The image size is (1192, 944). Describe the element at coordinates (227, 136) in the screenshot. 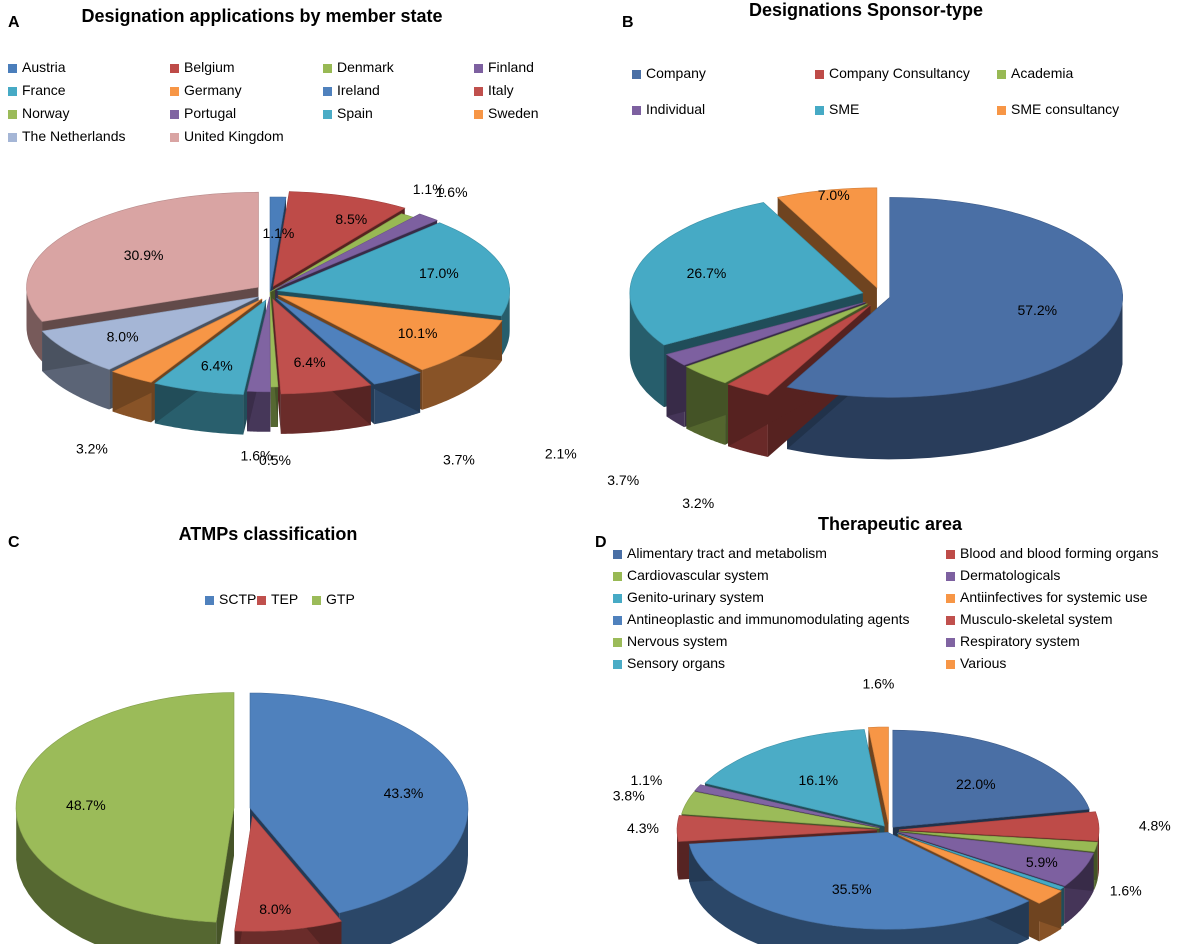

I see `legend-item-united-kingdom: United Kingdom` at that location.